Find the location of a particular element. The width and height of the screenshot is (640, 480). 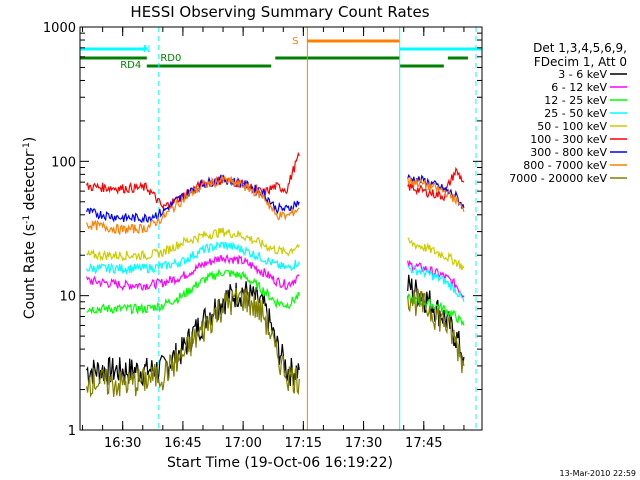

legend-label: 25 - 50 keV is located at coordinates (575, 113).